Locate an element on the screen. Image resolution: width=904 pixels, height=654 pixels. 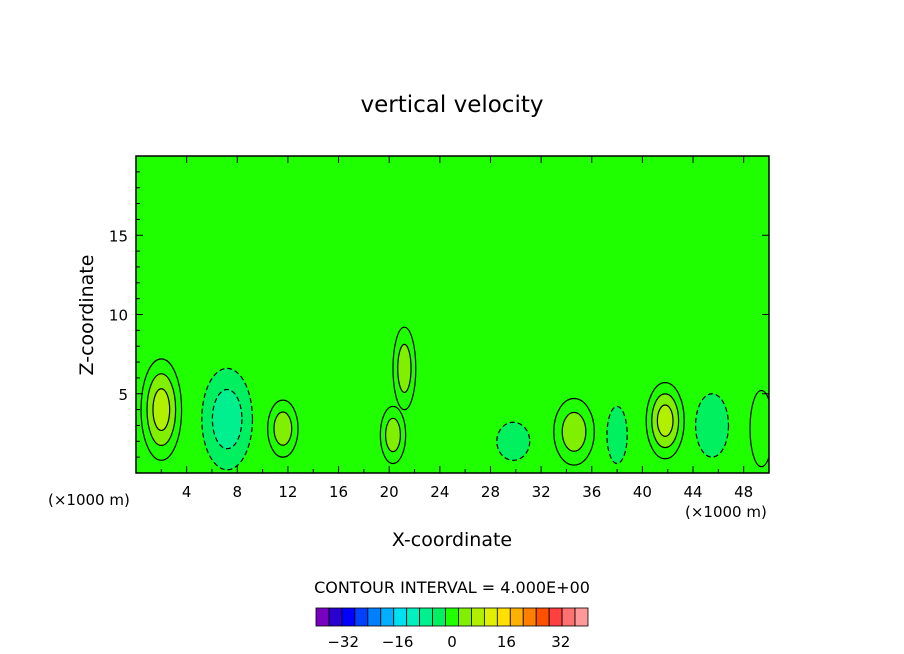
y-tick-label: 15 is located at coordinates (118, 236).